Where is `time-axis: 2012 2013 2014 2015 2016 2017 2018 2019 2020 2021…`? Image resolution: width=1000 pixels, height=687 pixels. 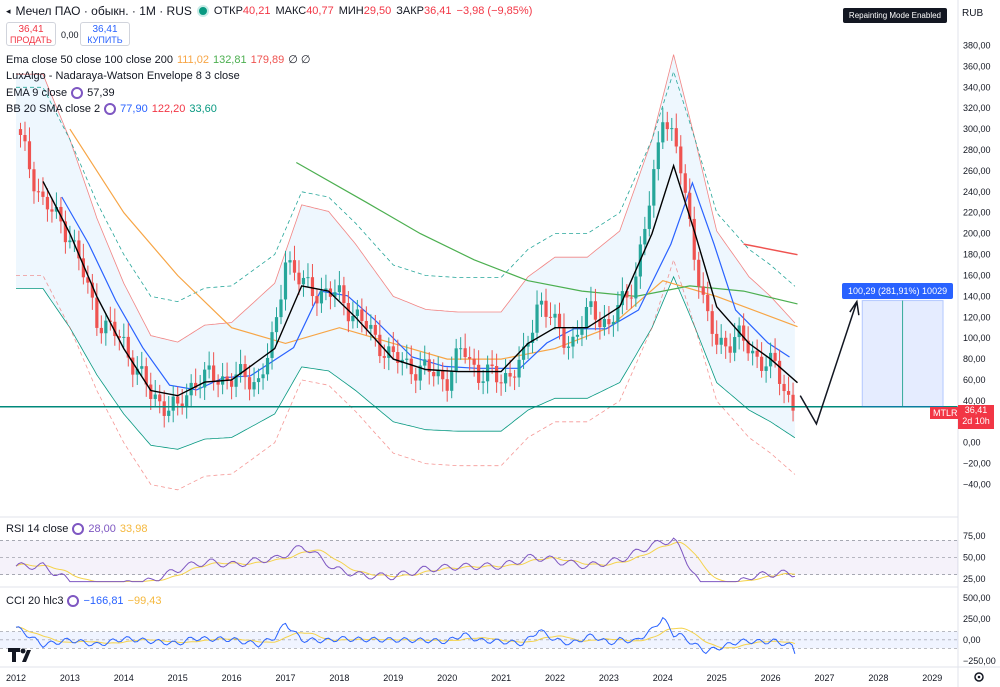
time-axis: 2012 2013 2014 2015 2016 2017 2018 2019 2020 2021… is located at coordinates (474, 678).